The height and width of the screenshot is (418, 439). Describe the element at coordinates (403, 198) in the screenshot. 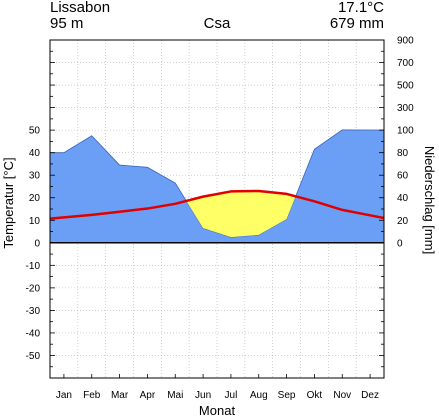

I see `precipitation-tick-label: 40` at that location.